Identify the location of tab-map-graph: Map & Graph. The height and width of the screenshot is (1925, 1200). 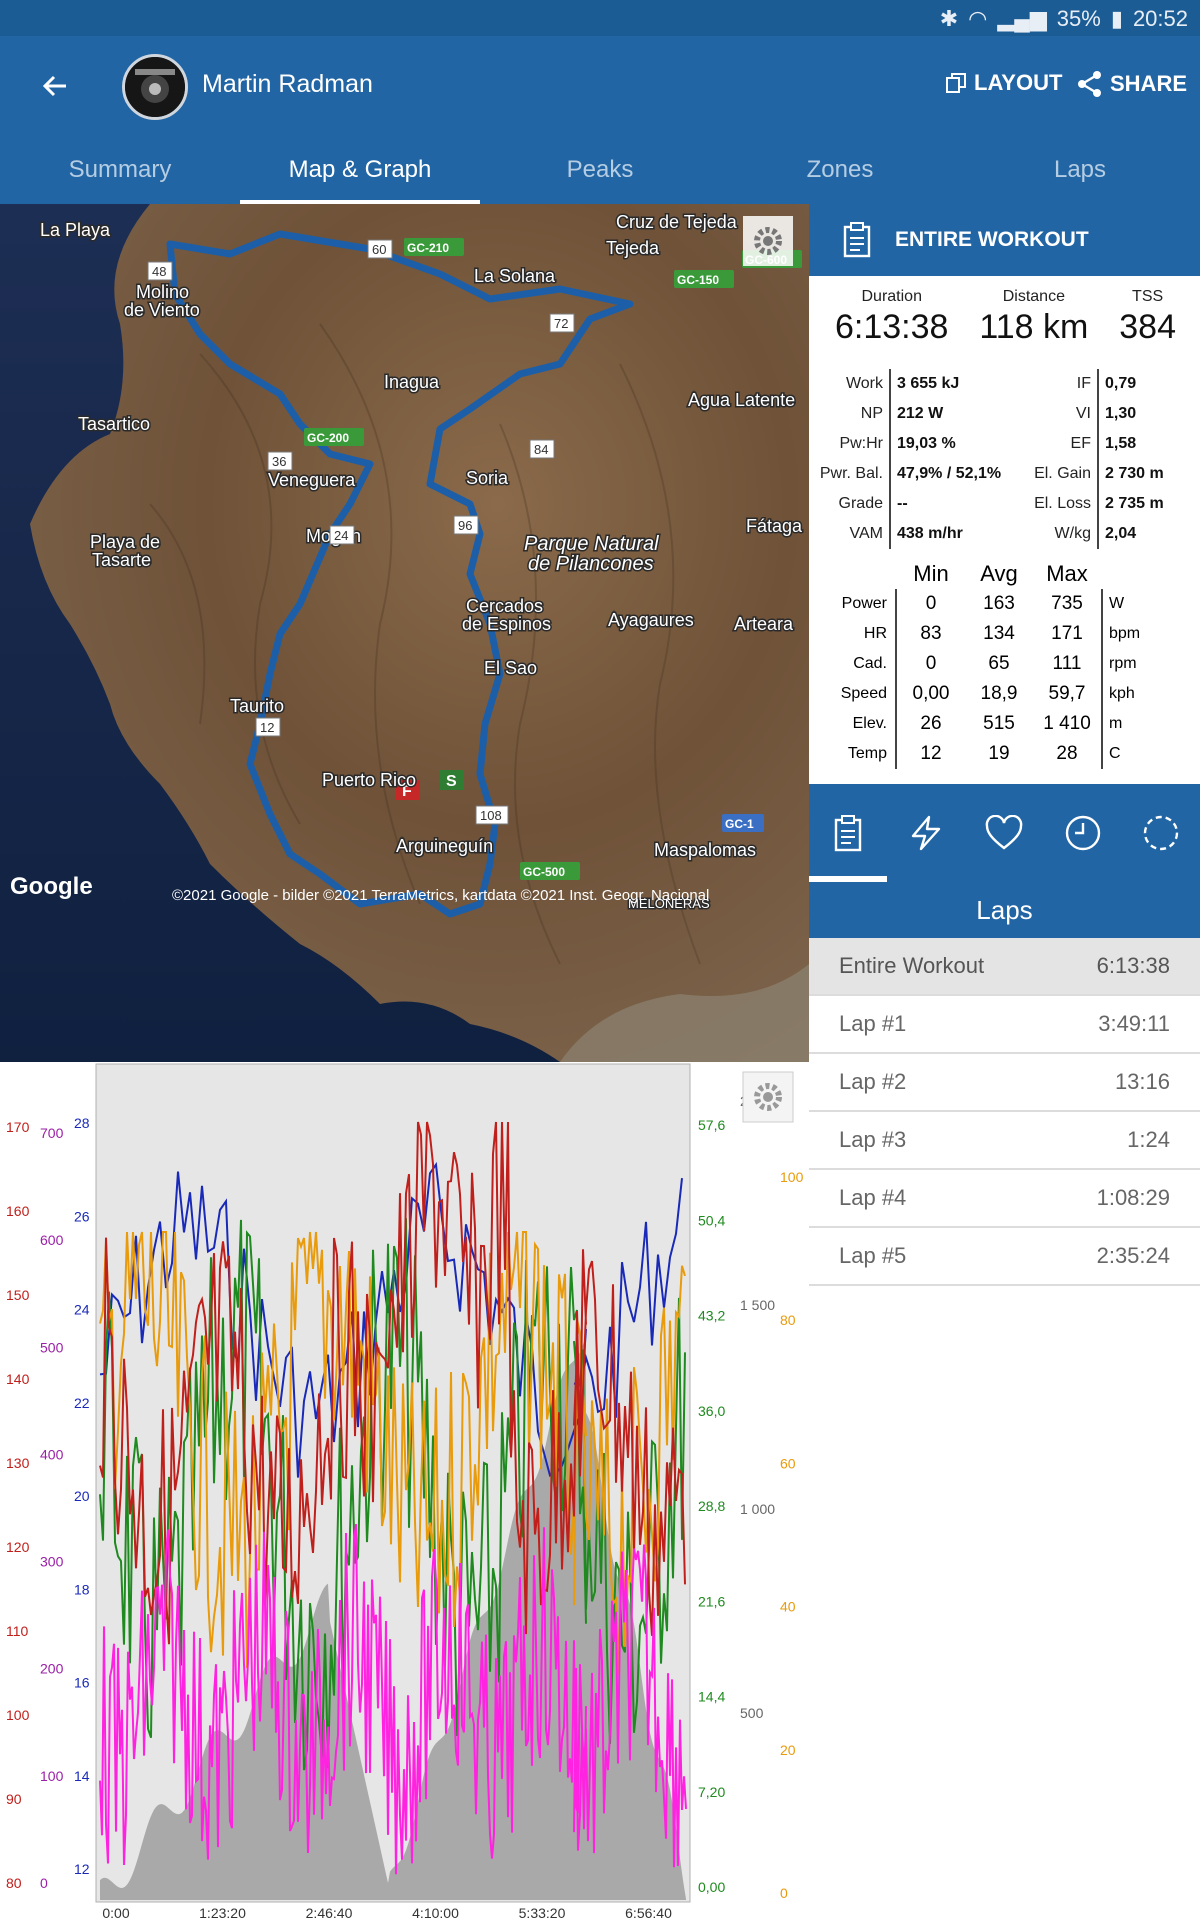
(360, 170).